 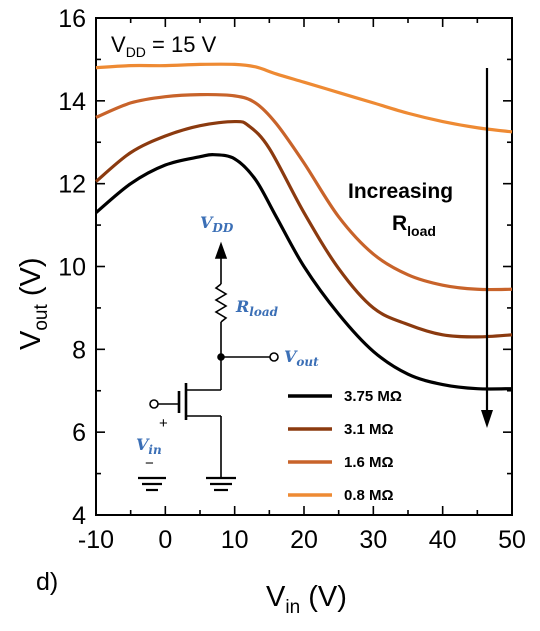 What do you see at coordinates (512, 540) in the screenshot?
I see `x-tick-label: 50` at bounding box center [512, 540].